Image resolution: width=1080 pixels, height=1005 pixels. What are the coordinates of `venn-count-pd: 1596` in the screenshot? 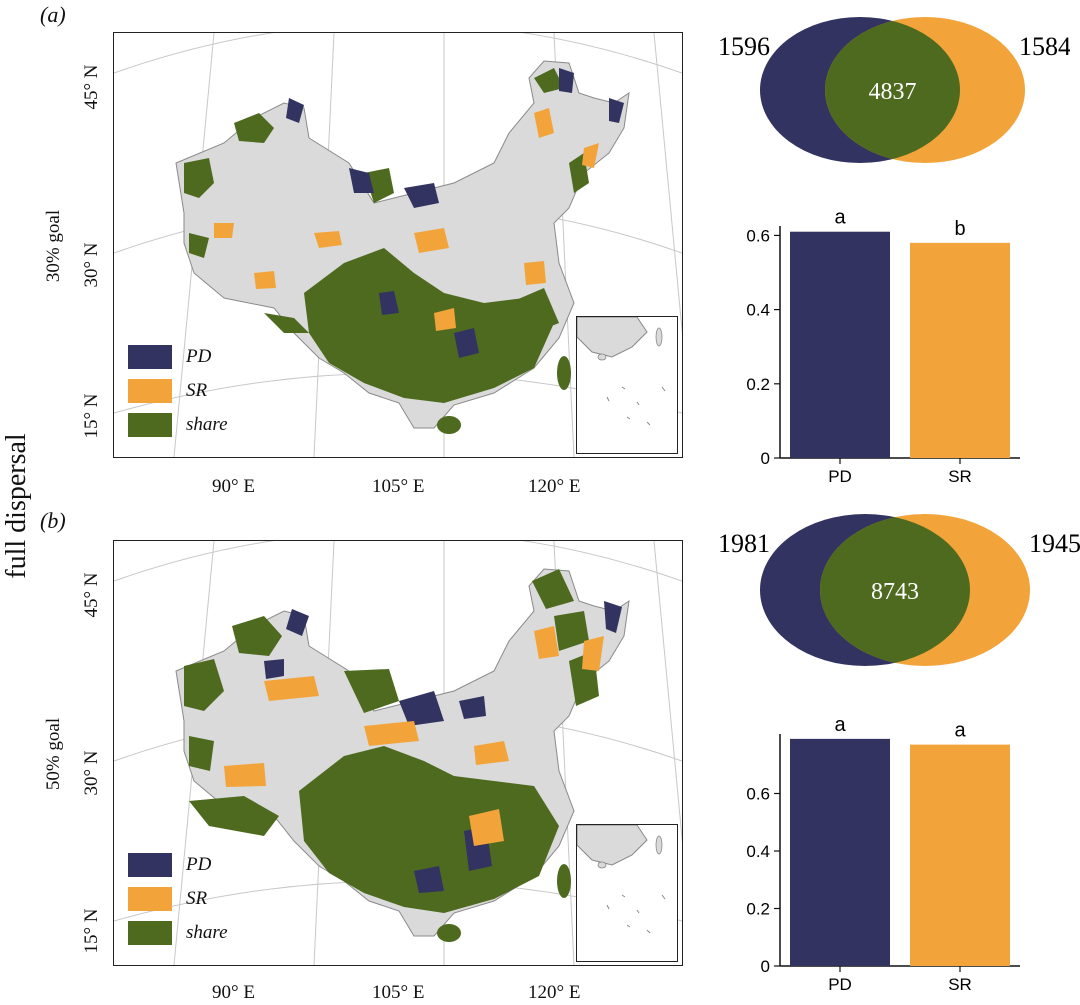 It's located at (744, 46).